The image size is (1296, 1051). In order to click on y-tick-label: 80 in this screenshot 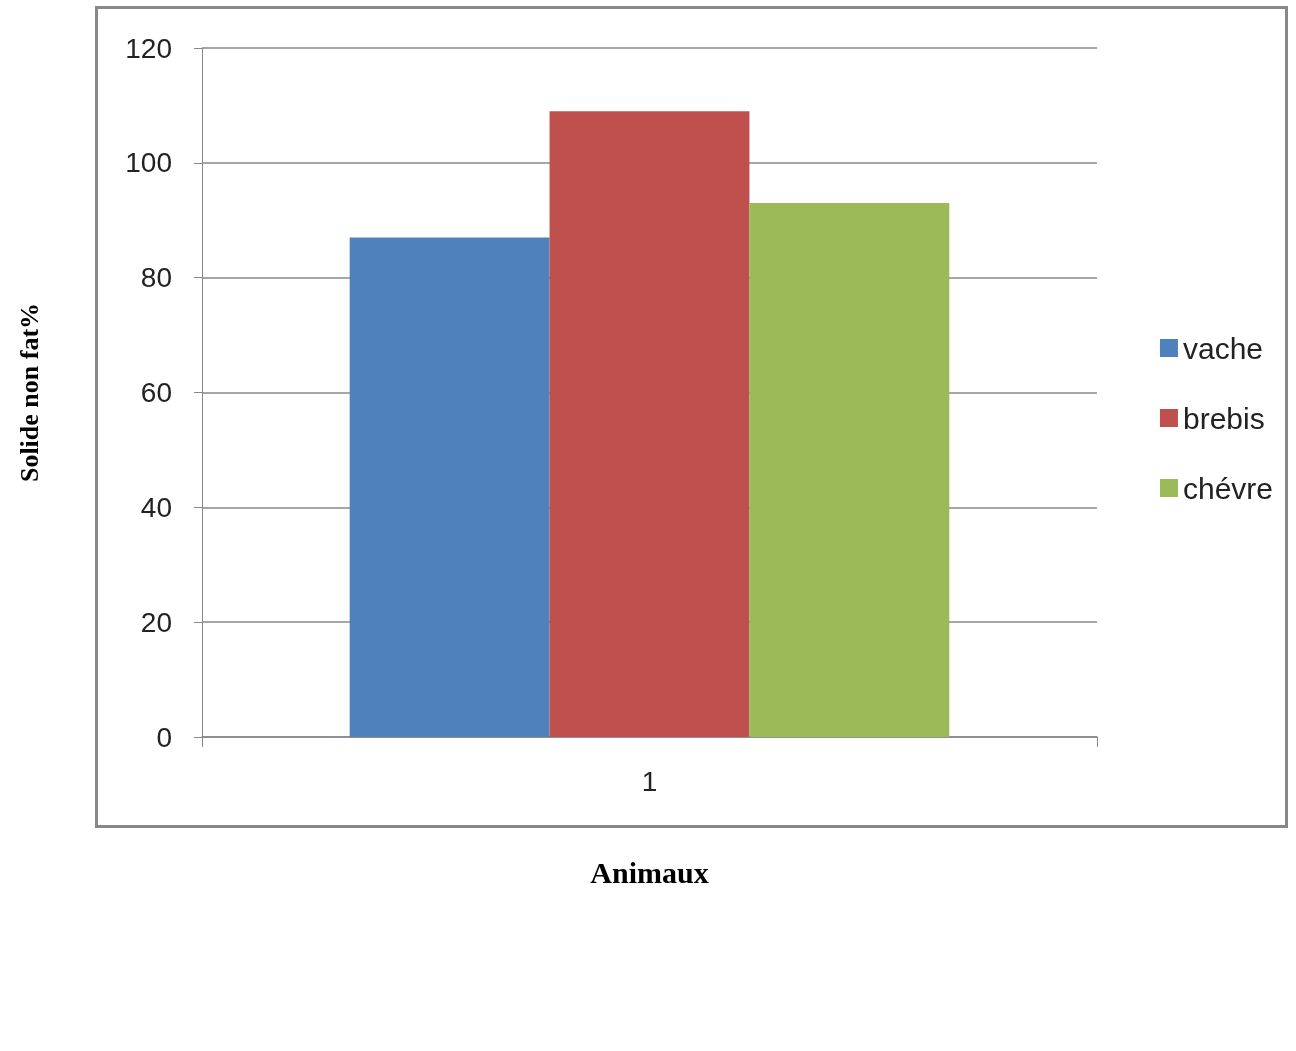, I will do `click(156, 278)`.